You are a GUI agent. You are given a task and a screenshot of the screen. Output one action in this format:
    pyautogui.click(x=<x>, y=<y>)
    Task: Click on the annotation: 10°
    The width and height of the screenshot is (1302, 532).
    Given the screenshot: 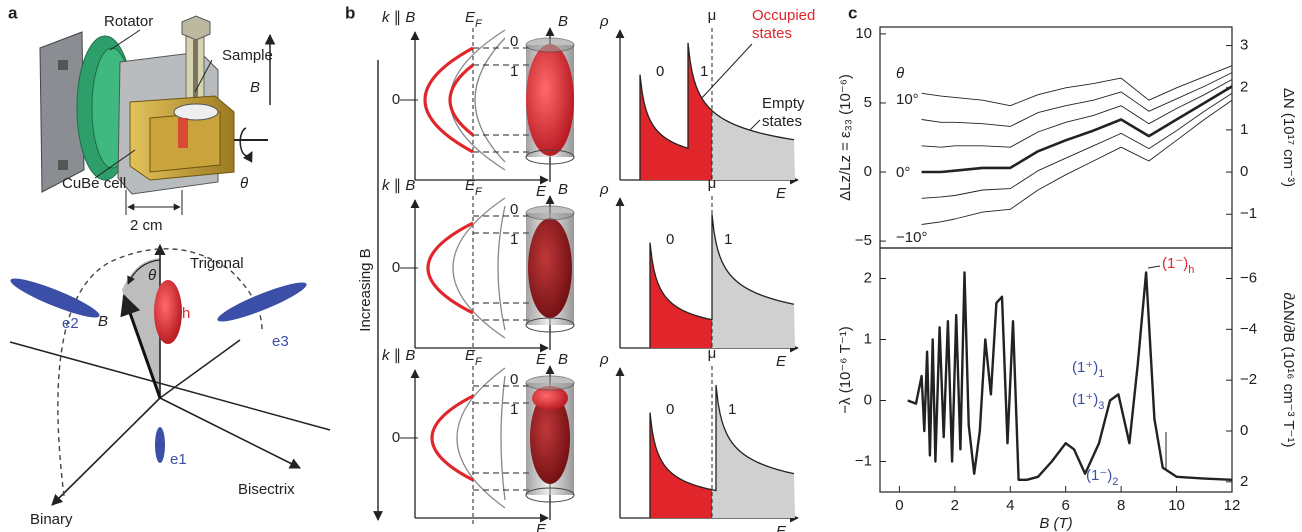 What is the action you would take?
    pyautogui.click(x=907, y=99)
    